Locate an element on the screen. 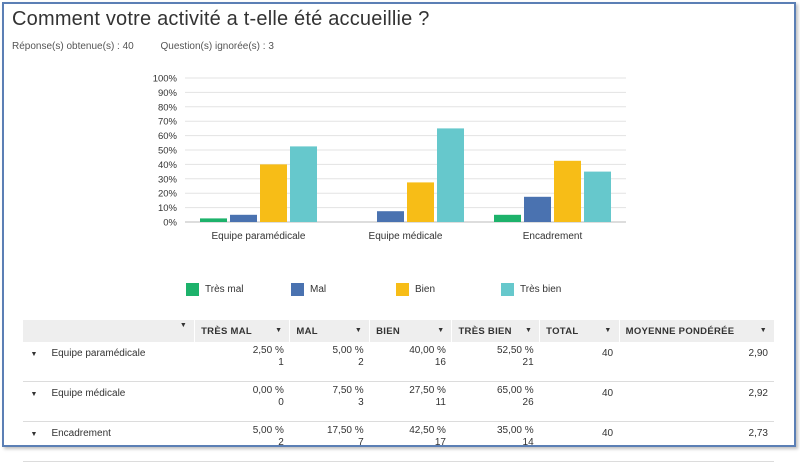  cell-count: 17 is located at coordinates (440, 442).